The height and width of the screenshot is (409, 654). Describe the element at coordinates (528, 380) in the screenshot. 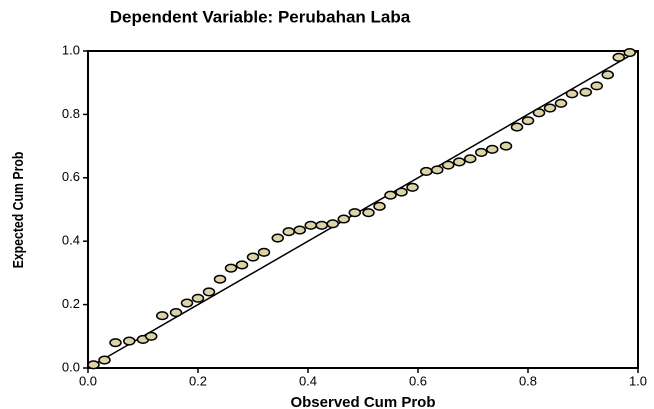

I see `x-tick-label: 0.8` at that location.